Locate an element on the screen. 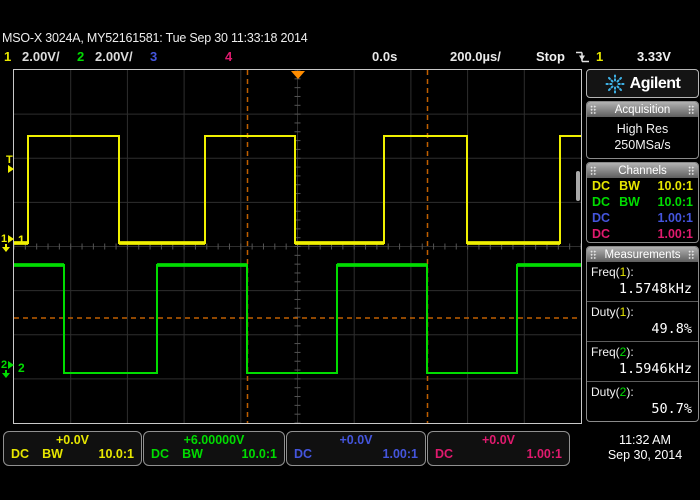 The height and width of the screenshot is (500, 700). ch2-ground-marker: 2 is located at coordinates (8, 369).